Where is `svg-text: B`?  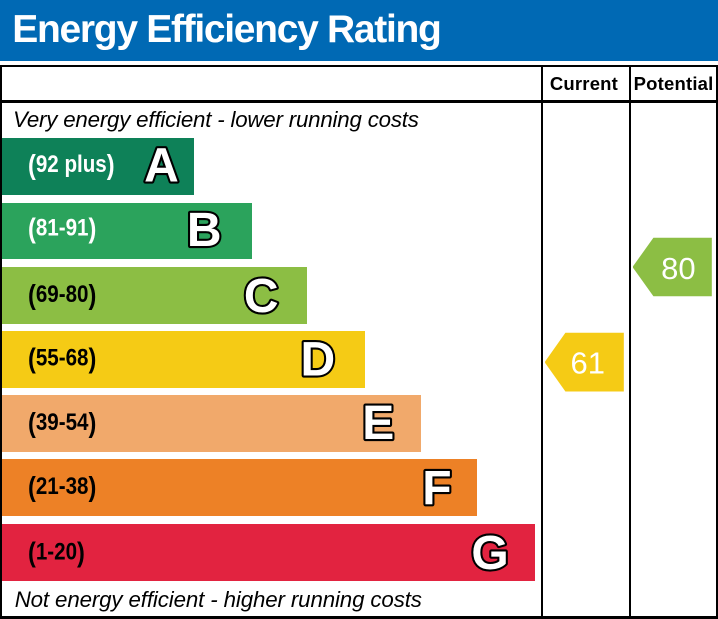 svg-text: B is located at coordinates (204, 230).